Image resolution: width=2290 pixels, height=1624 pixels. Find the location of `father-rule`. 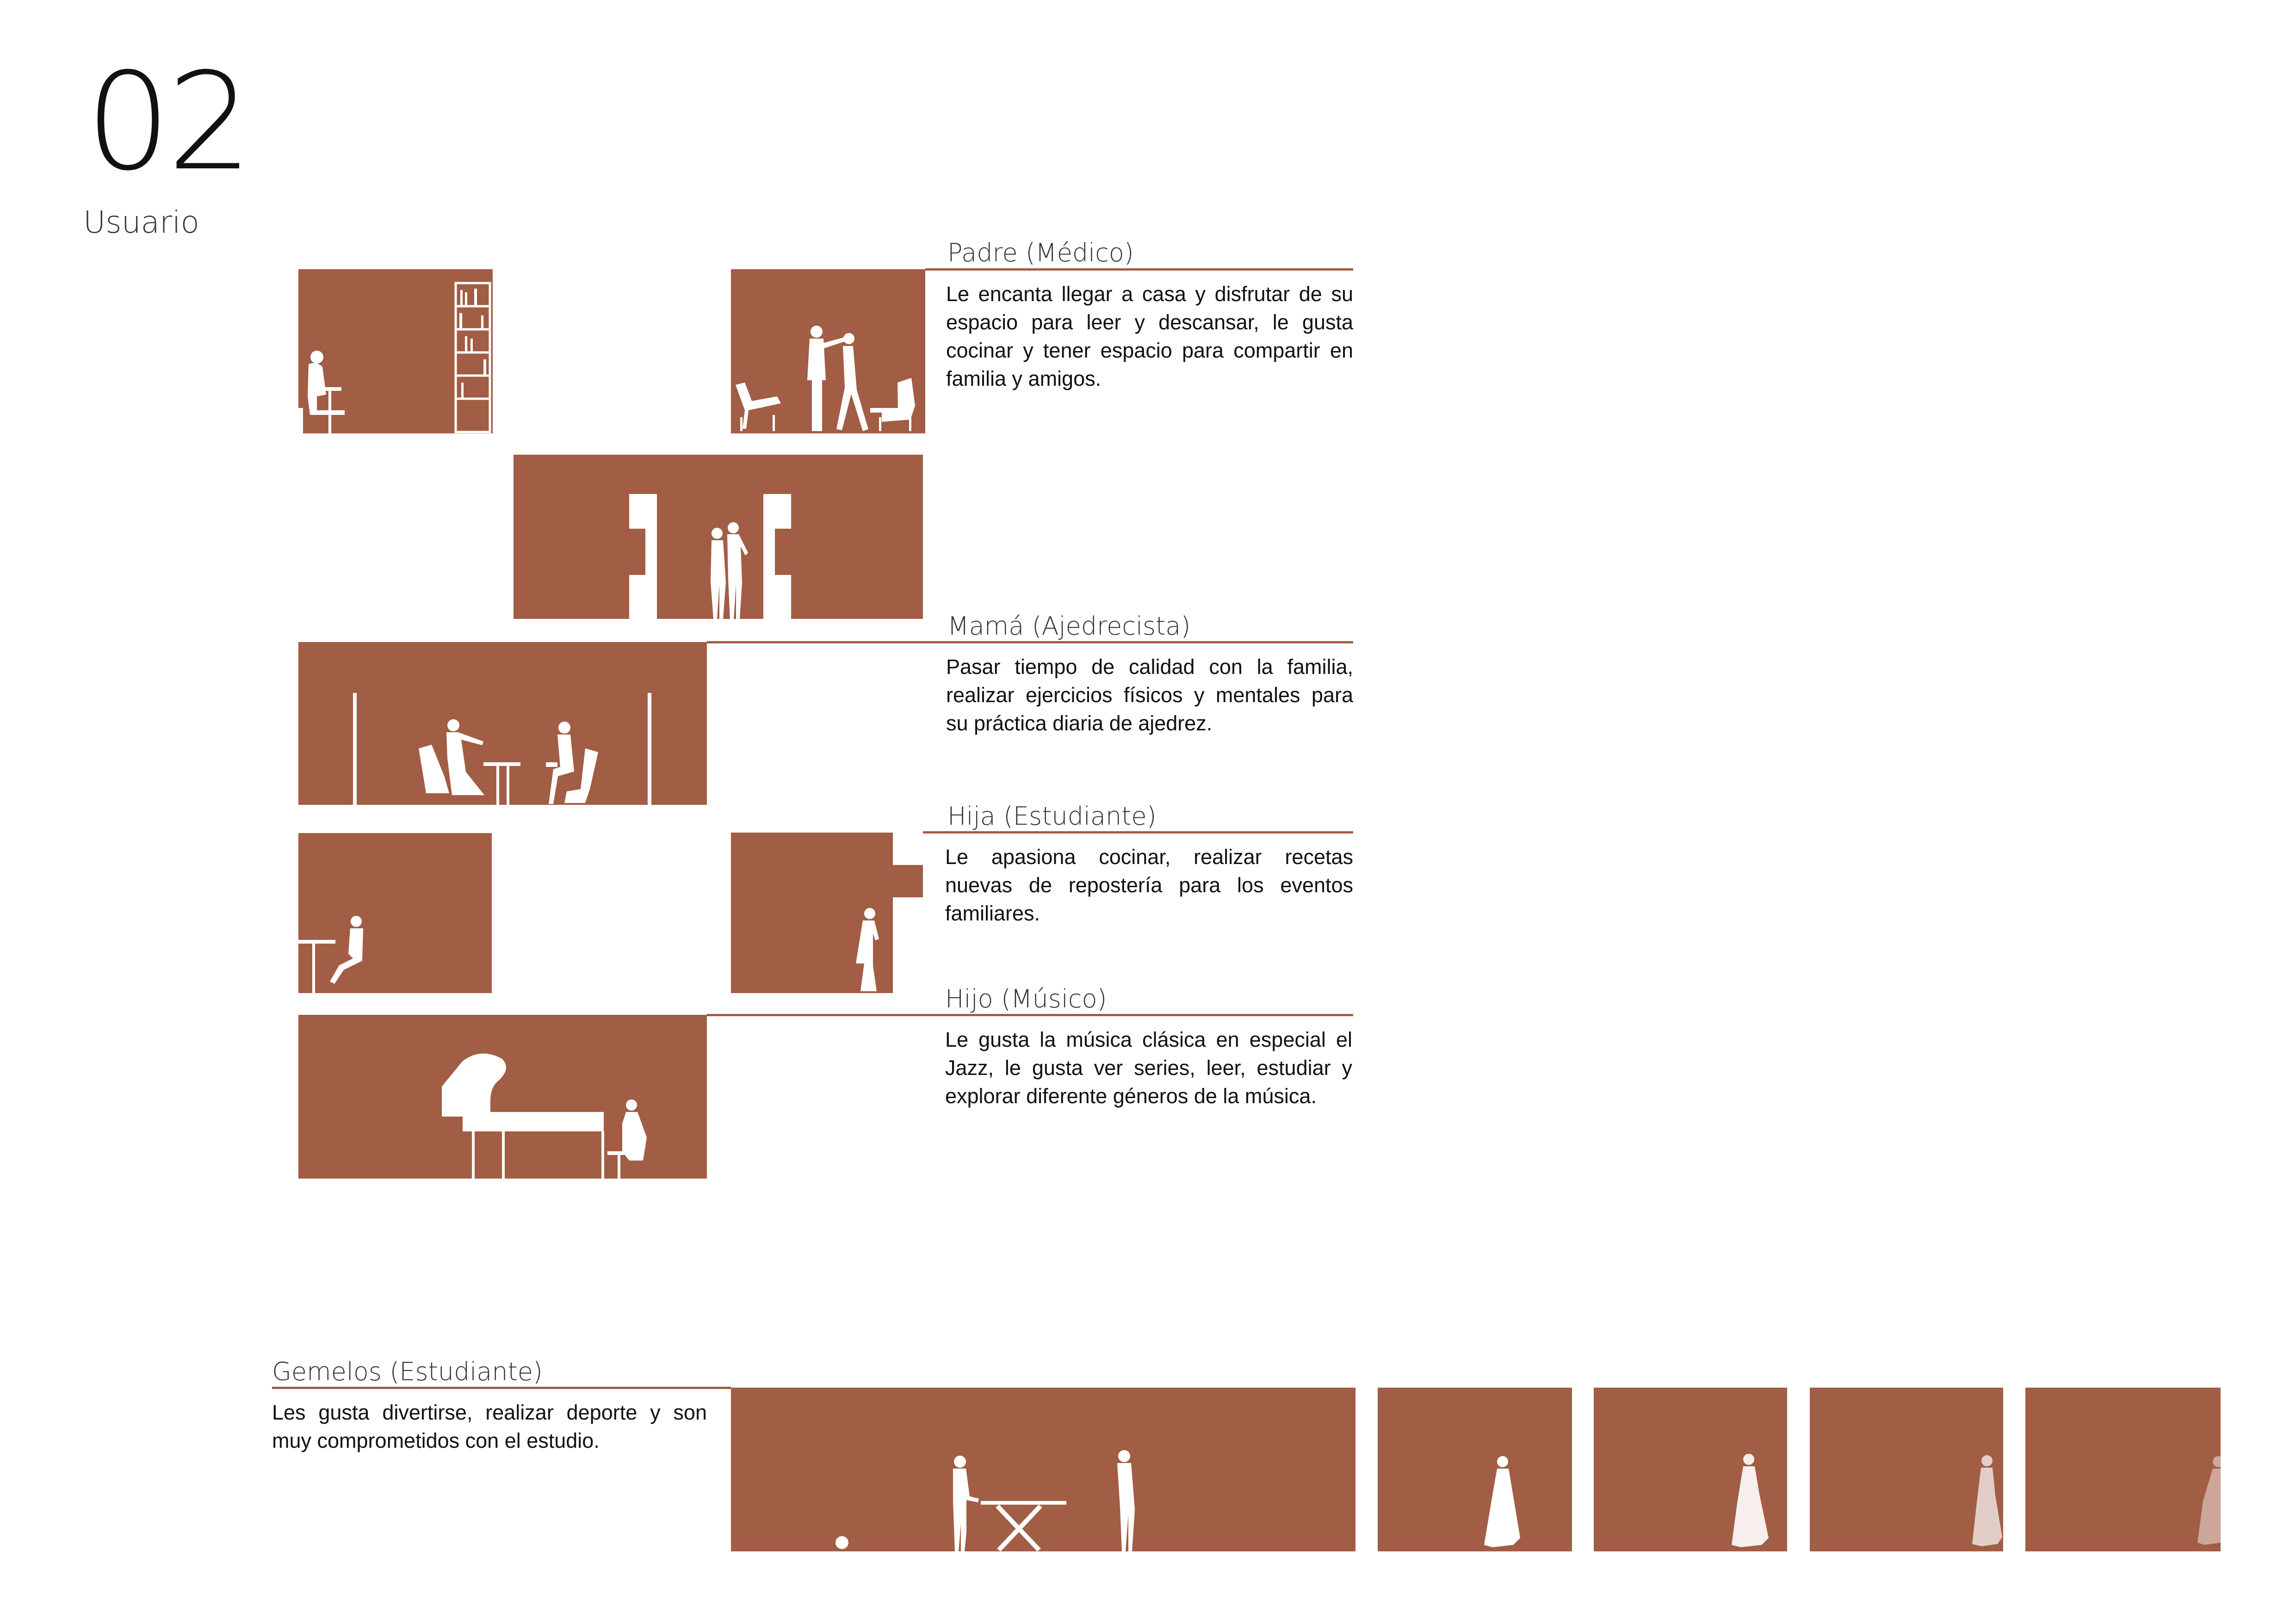

father-rule is located at coordinates (1139, 269).